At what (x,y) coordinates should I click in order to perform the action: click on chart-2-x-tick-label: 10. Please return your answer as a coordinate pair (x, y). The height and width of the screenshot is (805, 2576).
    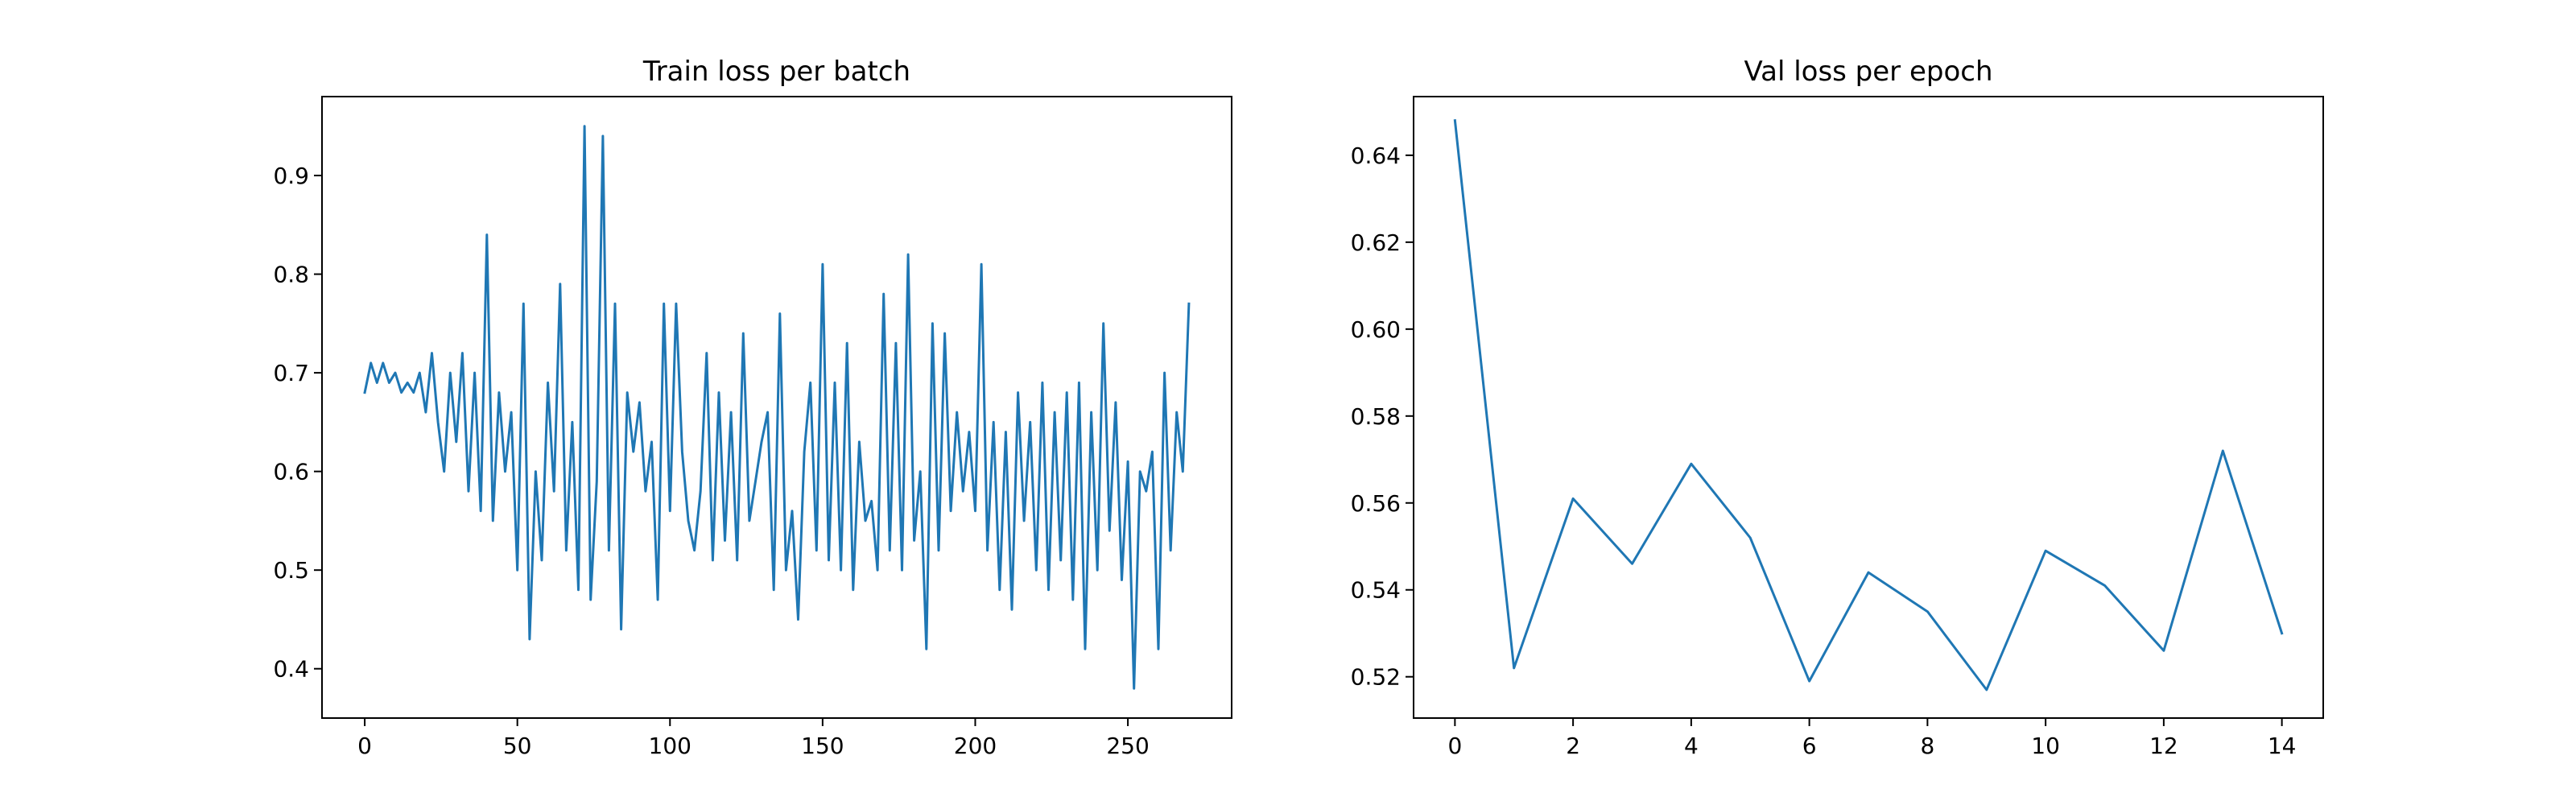
    Looking at the image, I should click on (2045, 746).